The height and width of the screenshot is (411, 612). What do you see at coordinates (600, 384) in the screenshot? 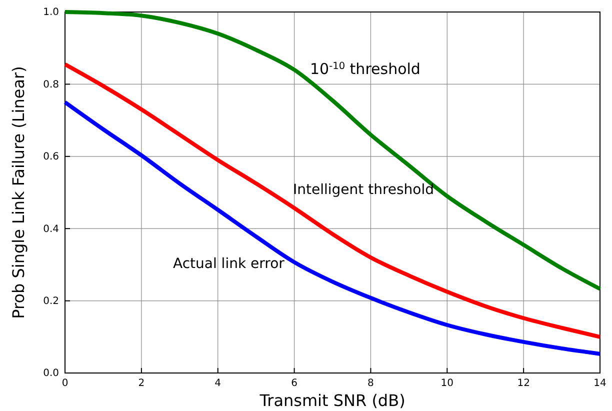
I see `x-tick-label: 14` at bounding box center [600, 384].